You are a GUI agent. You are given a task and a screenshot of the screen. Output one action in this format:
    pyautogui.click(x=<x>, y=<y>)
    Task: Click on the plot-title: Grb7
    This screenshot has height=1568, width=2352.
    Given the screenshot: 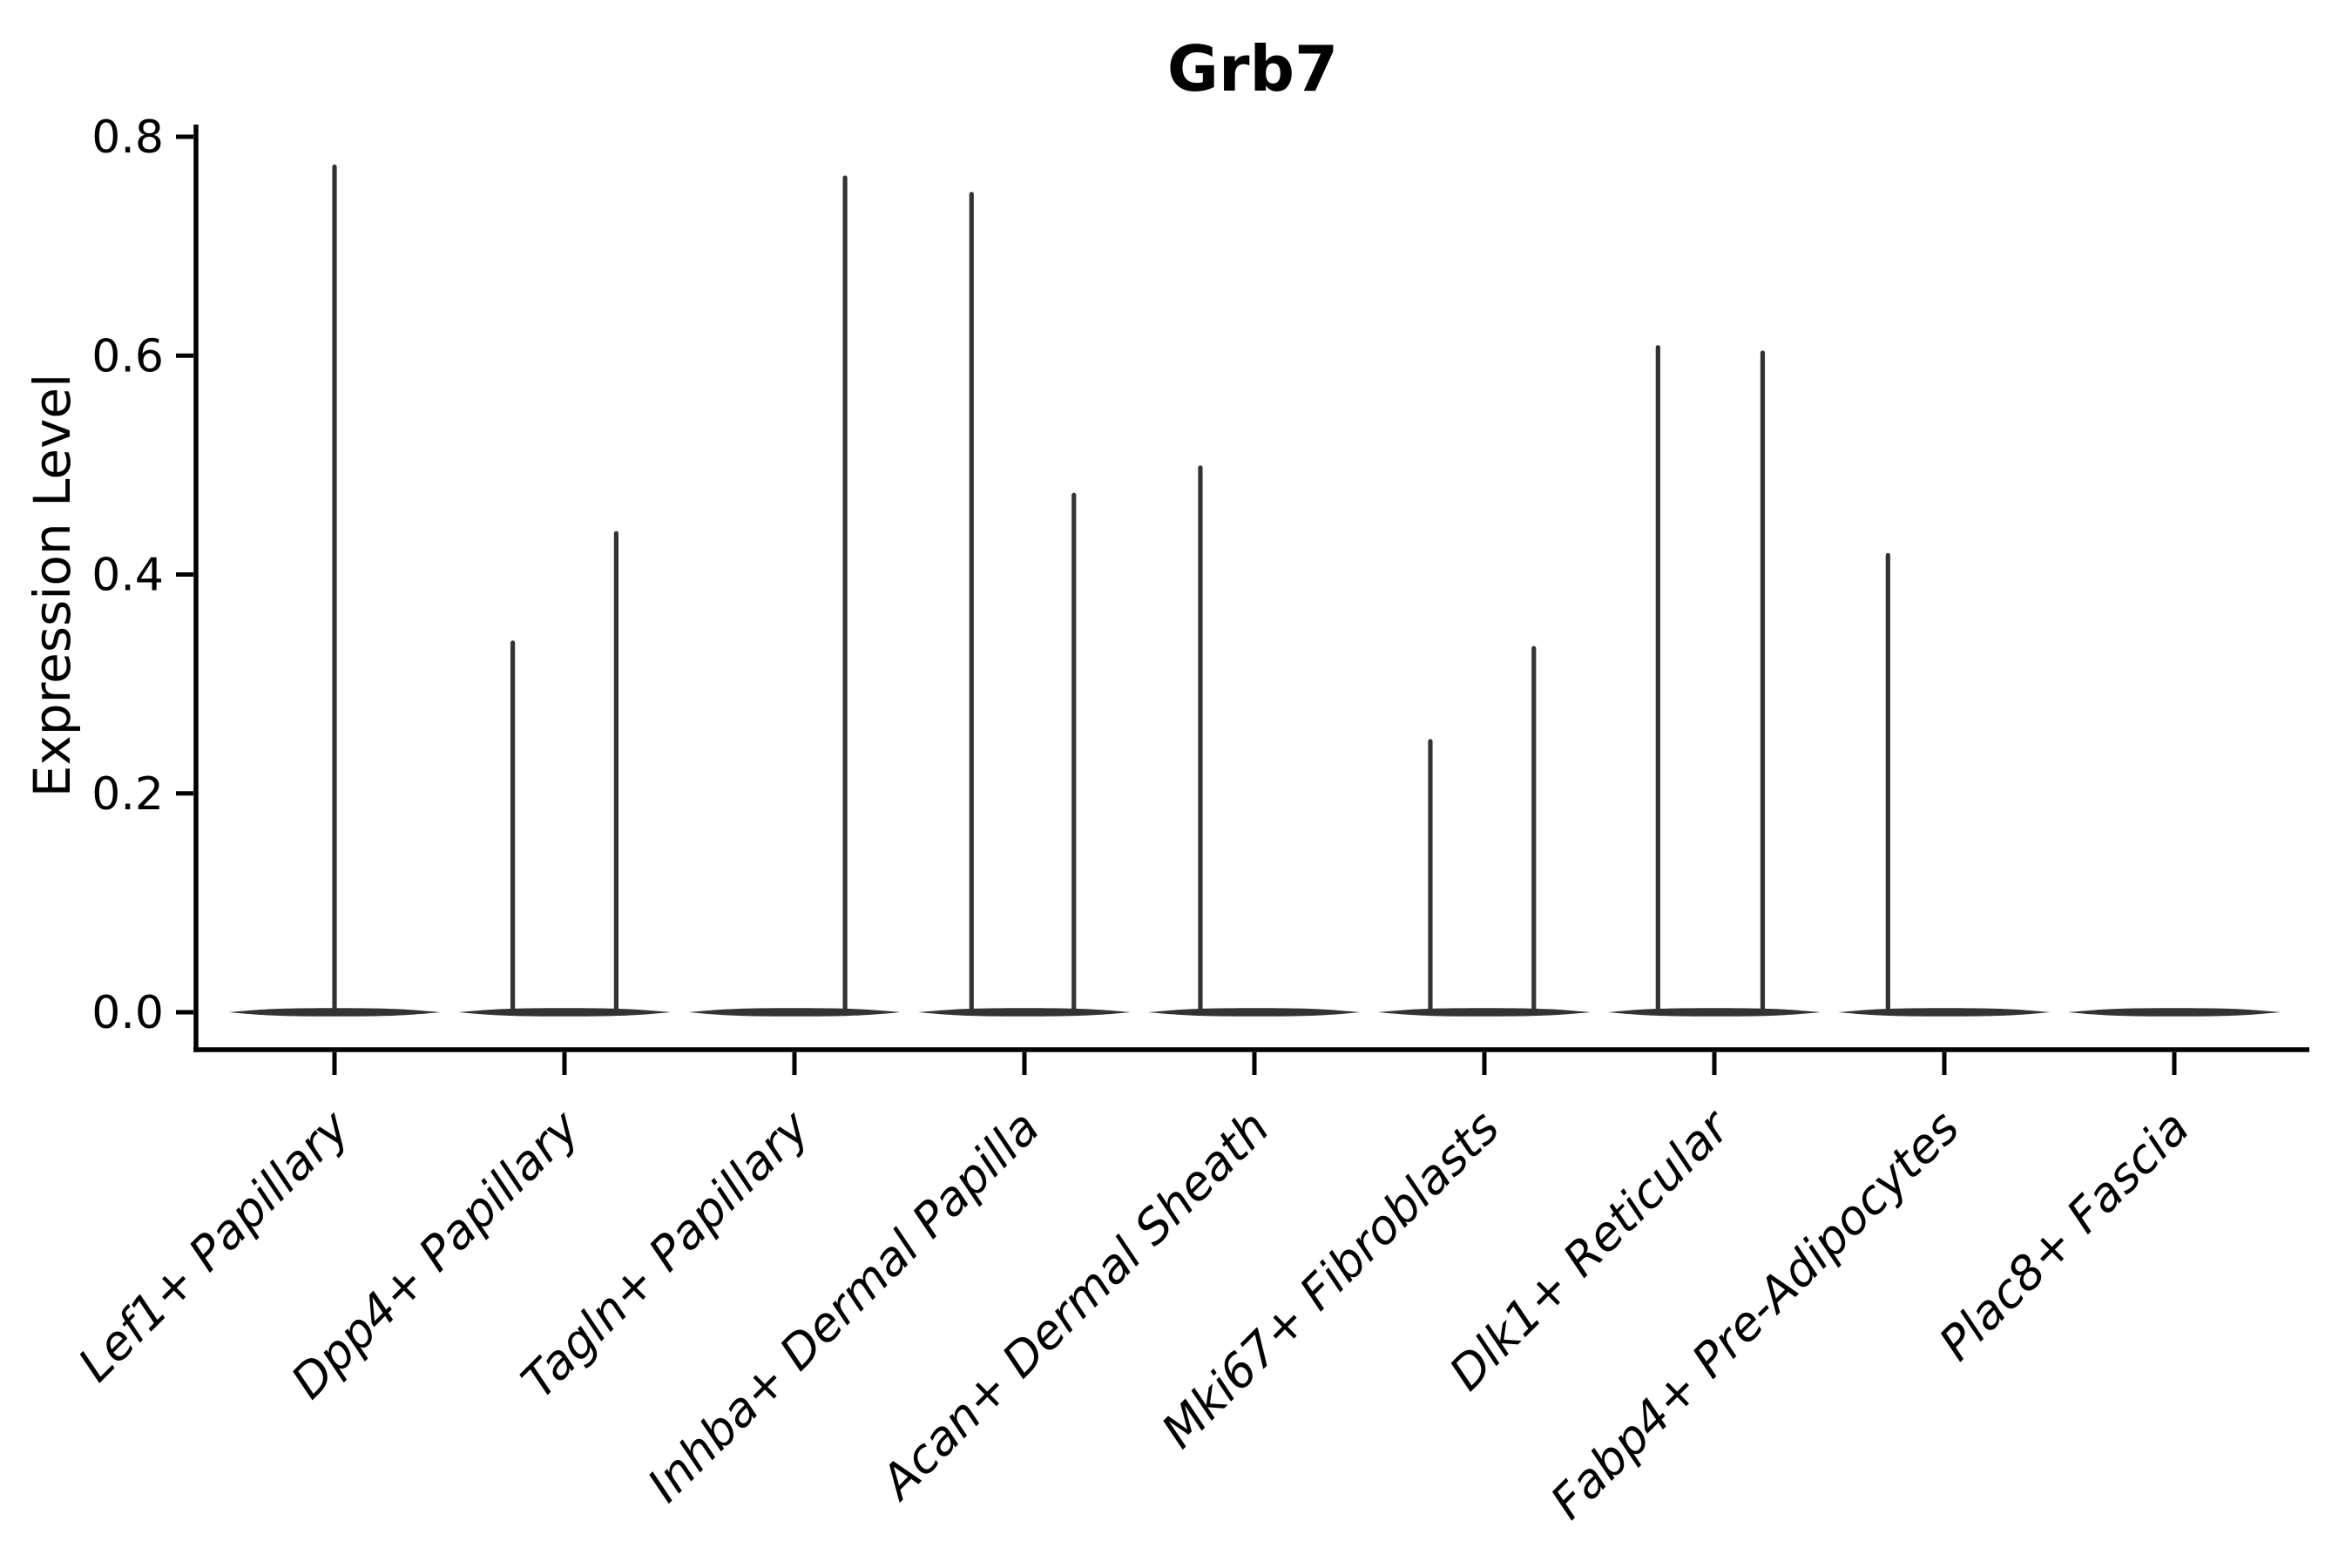 What is the action you would take?
    pyautogui.click(x=1252, y=68)
    